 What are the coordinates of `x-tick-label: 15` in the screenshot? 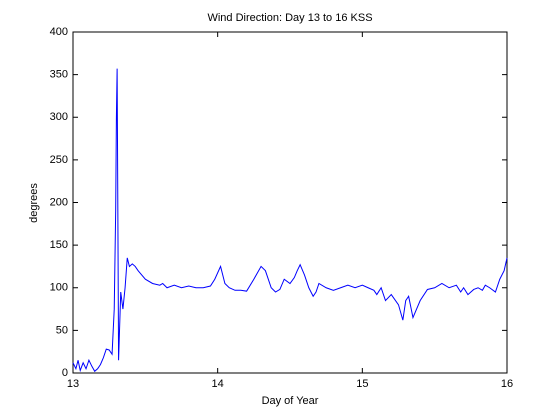 It's located at (362, 384).